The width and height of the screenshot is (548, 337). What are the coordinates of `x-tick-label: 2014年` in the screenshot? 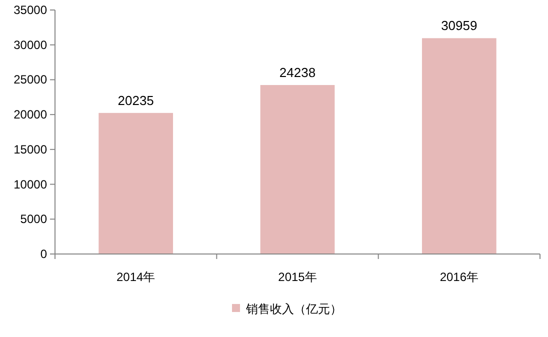 It's located at (136, 277).